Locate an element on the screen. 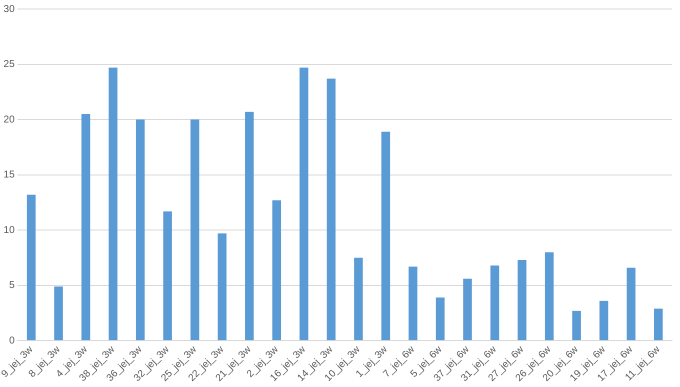 The width and height of the screenshot is (680, 387). y-tick-label: 30 is located at coordinates (10, 9).